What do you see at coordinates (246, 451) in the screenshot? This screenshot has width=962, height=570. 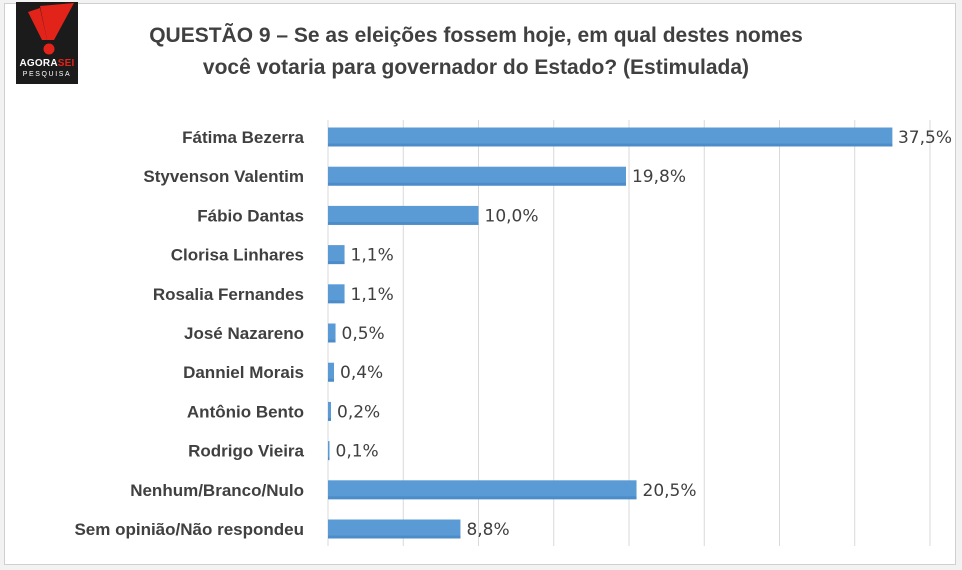 I see `category-label: Rodrigo Vieira` at bounding box center [246, 451].